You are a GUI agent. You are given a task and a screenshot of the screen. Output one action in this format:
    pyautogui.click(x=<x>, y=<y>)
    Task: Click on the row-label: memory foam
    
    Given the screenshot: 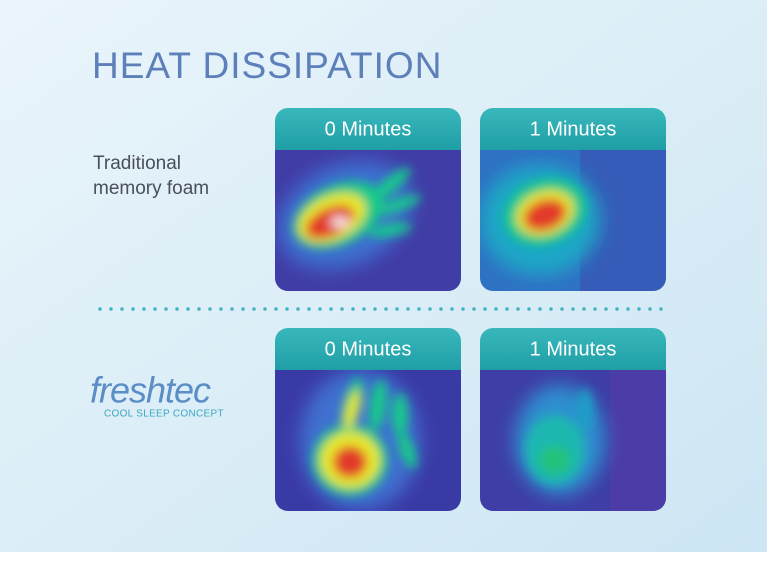 What is the action you would take?
    pyautogui.click(x=151, y=188)
    